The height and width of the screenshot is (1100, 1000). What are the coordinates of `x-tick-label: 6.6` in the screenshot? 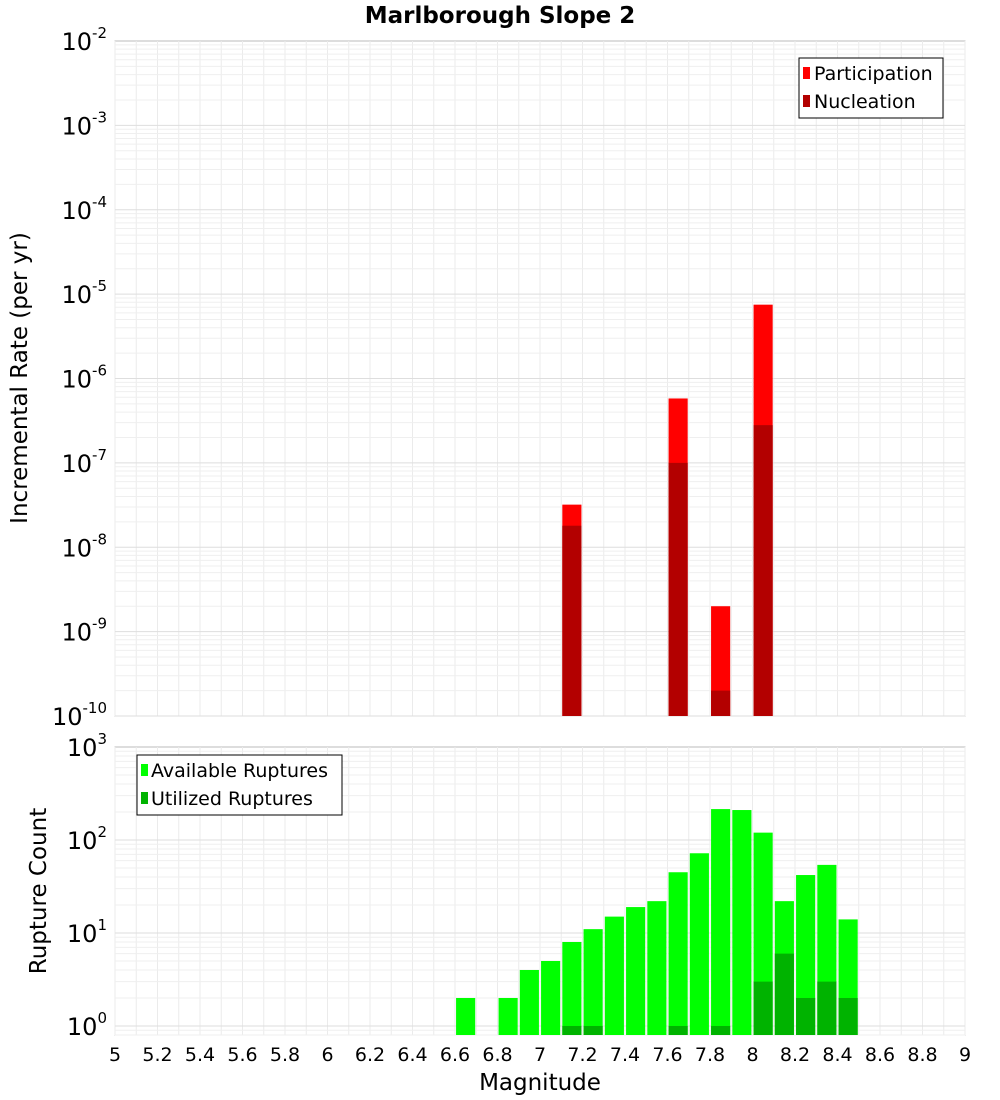 It's located at (455, 1055).